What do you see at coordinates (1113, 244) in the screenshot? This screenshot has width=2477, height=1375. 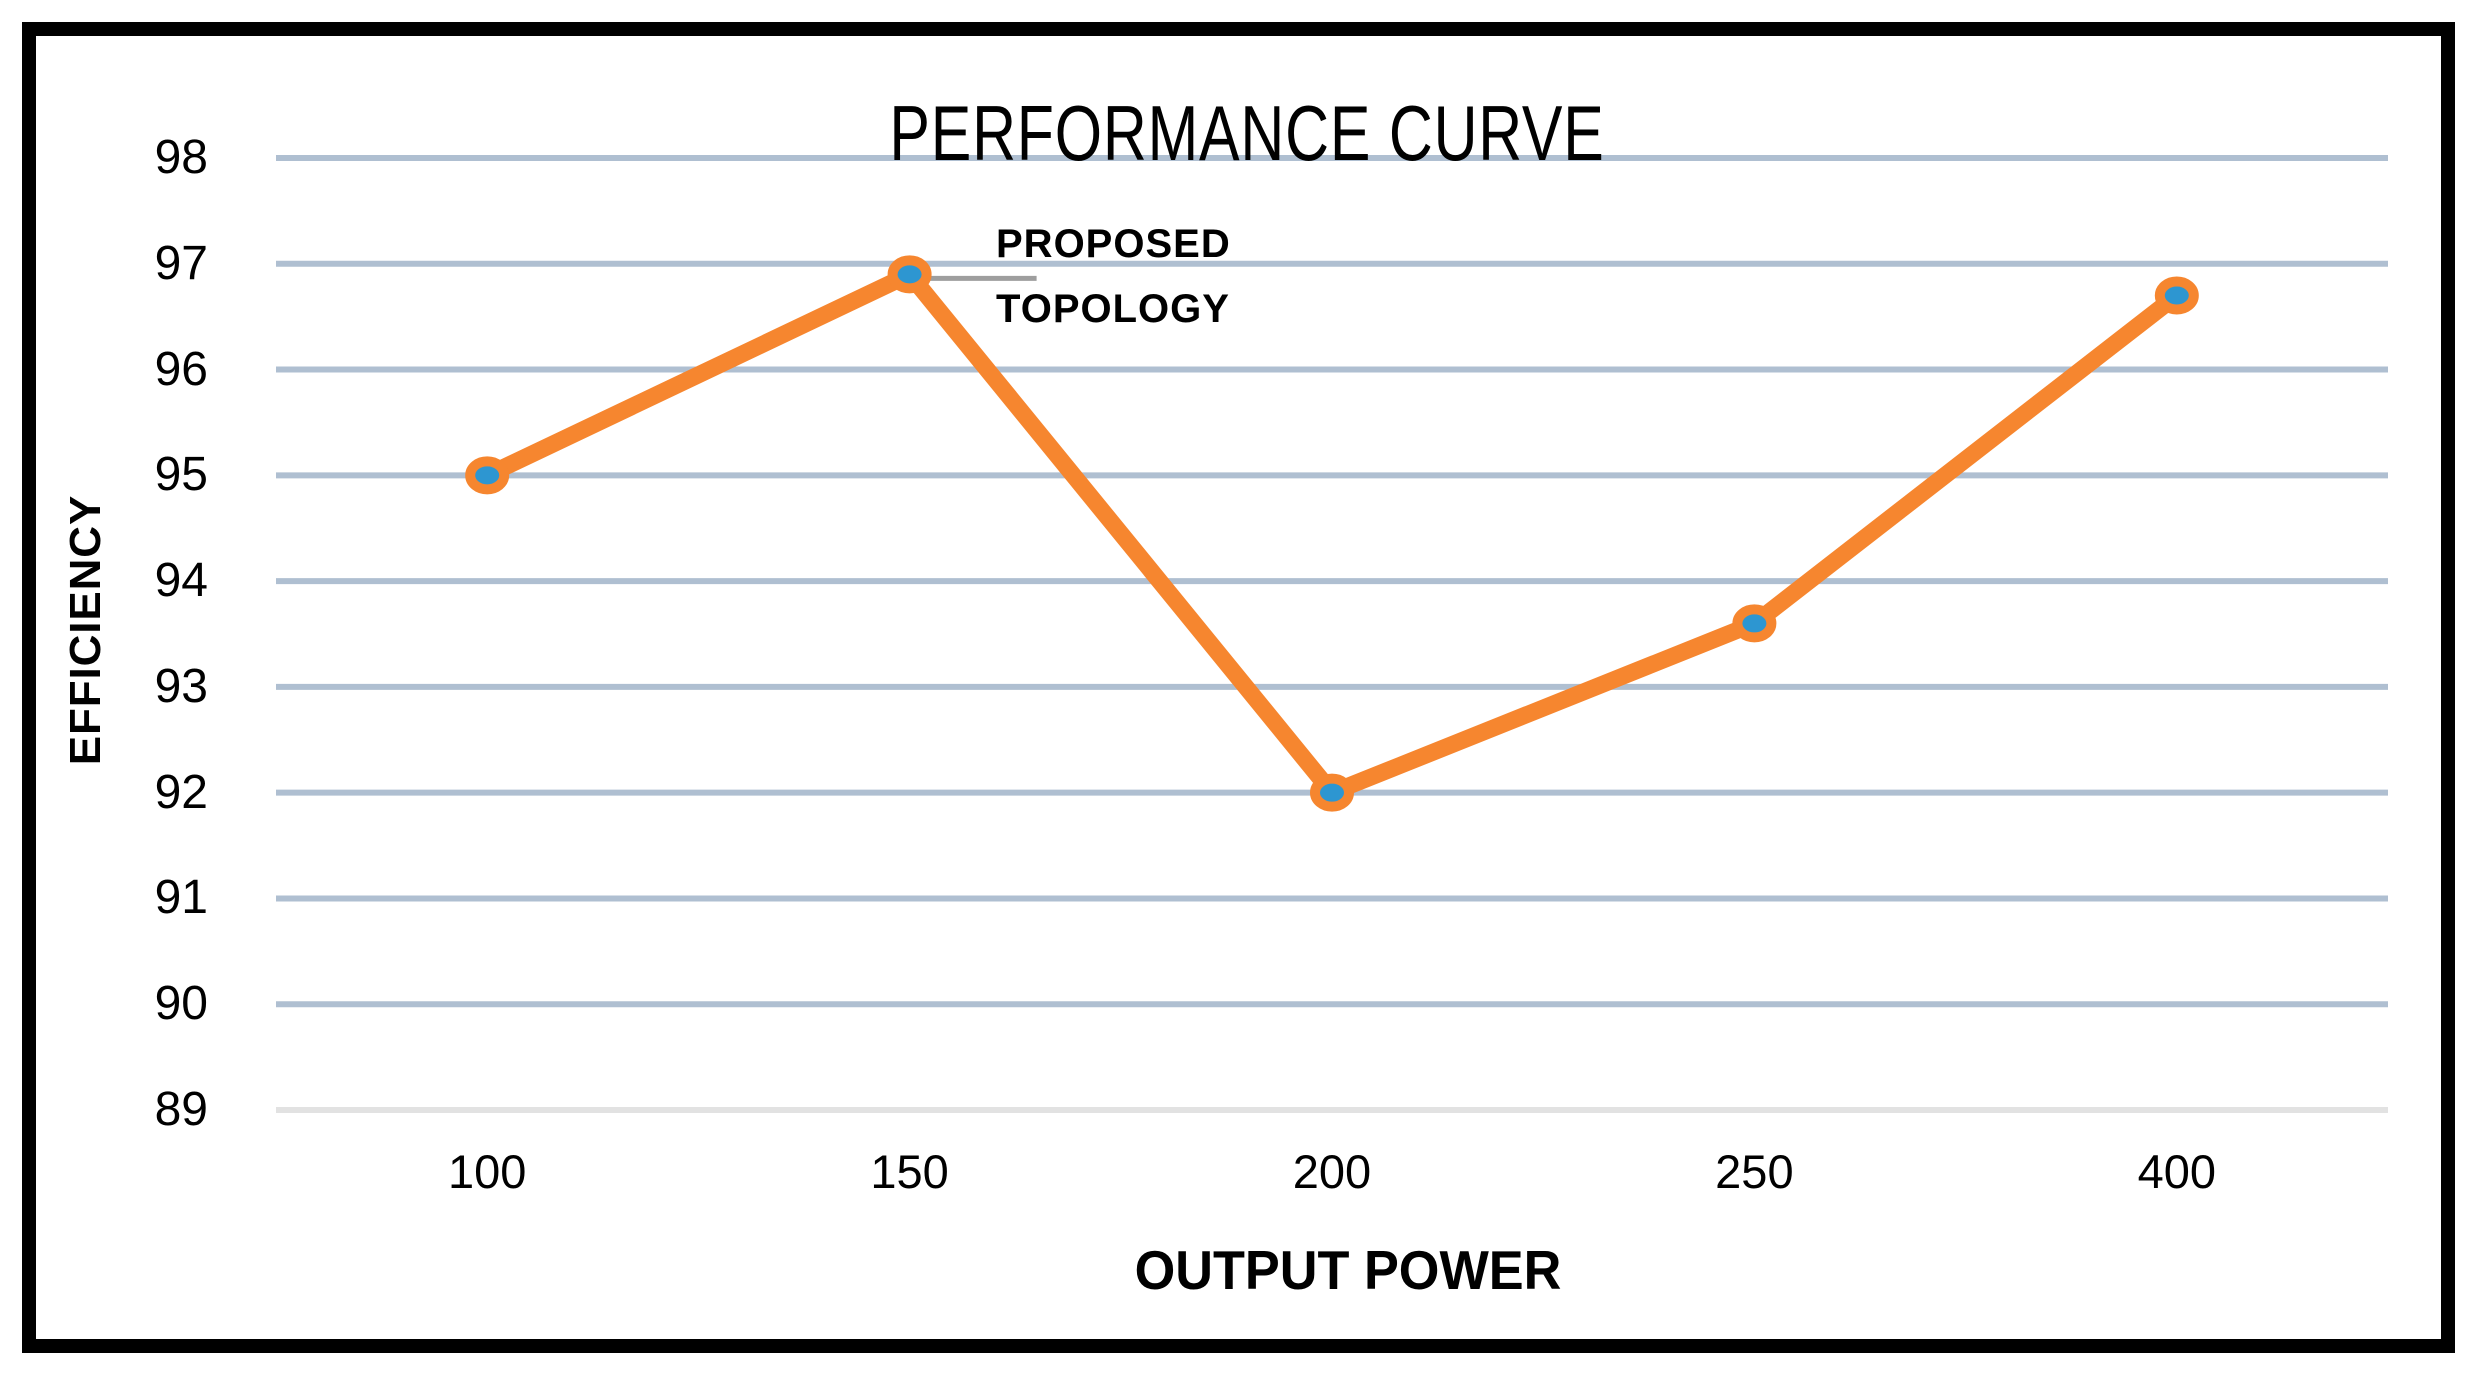 I see `annotation-line-1: PROPOSED` at bounding box center [1113, 244].